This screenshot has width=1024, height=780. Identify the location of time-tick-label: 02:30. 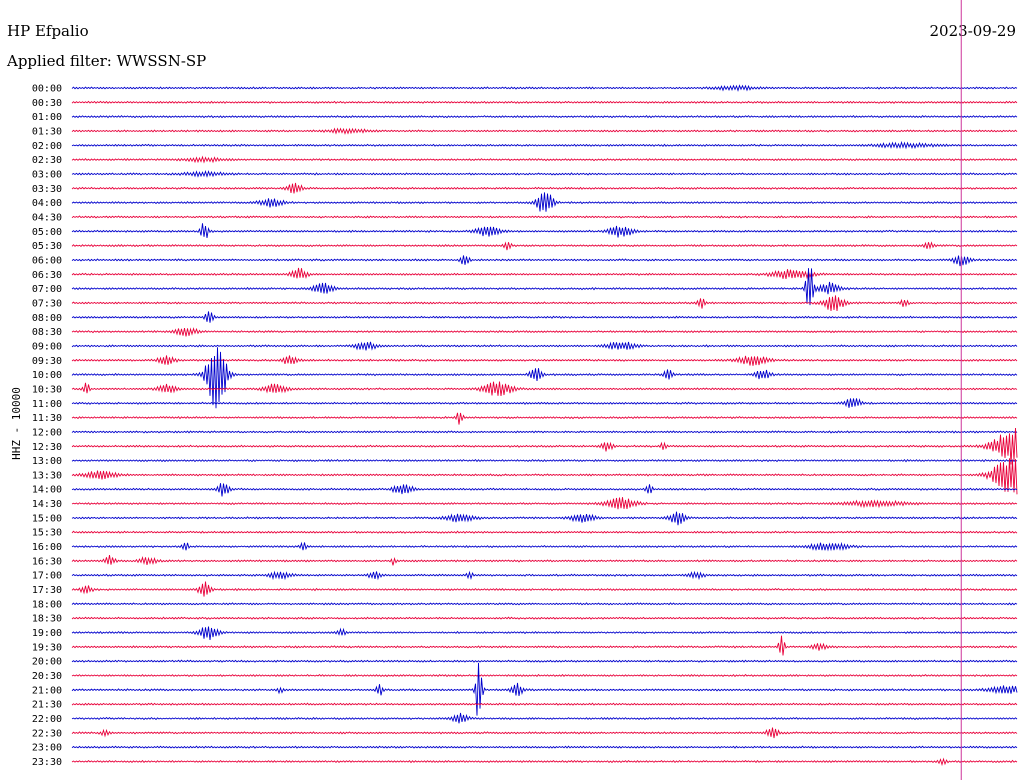
(47, 160).